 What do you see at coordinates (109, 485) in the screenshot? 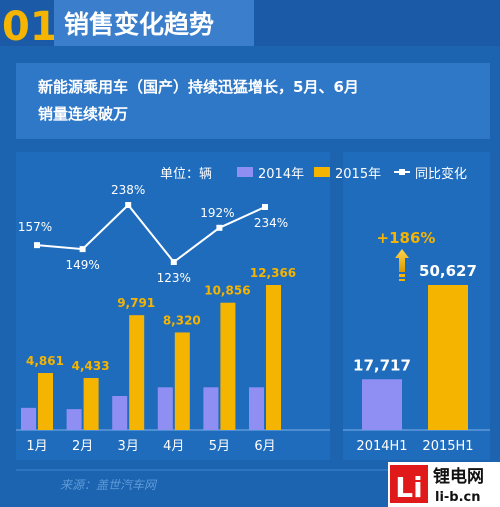
I see `source-text: 来源：盖世汽车网` at bounding box center [109, 485].